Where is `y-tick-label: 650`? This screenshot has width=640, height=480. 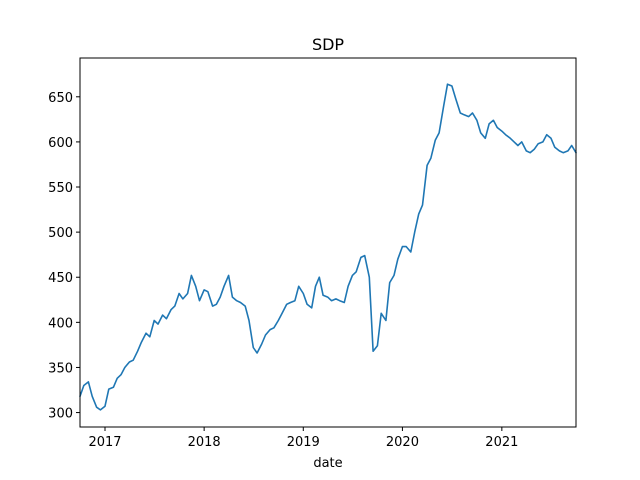 y-tick-label: 650 is located at coordinates (60, 98).